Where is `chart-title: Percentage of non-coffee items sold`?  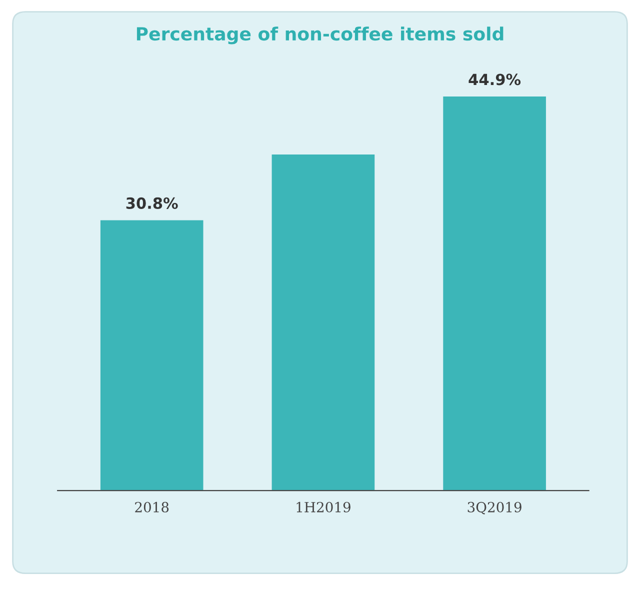 chart-title: Percentage of non-coffee items sold is located at coordinates (320, 35).